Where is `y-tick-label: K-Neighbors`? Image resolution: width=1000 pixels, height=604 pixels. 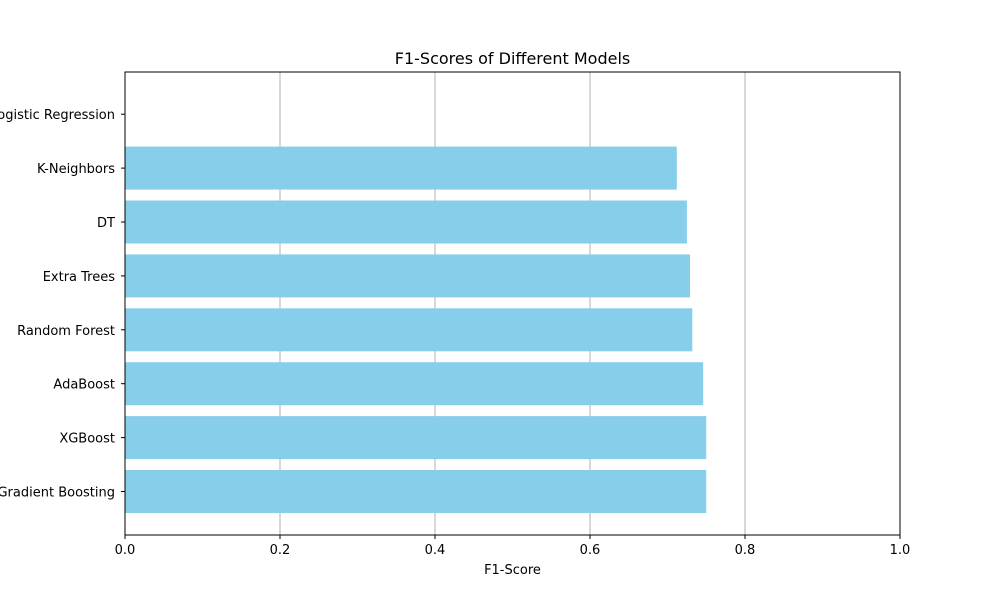 y-tick-label: K-Neighbors is located at coordinates (76, 169).